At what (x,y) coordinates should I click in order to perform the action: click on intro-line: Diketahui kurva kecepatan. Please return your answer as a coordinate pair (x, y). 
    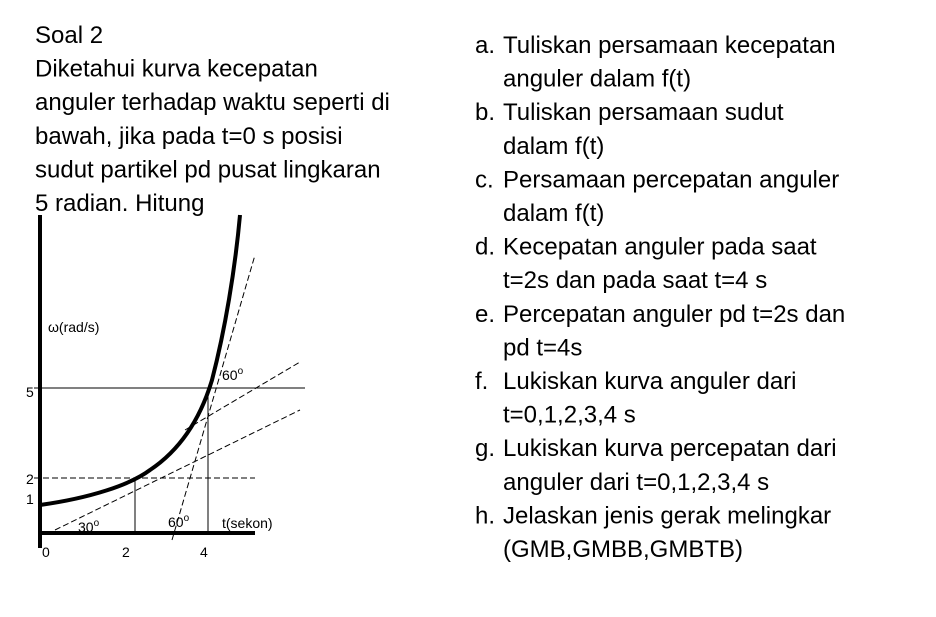
    Looking at the image, I should click on (176, 69).